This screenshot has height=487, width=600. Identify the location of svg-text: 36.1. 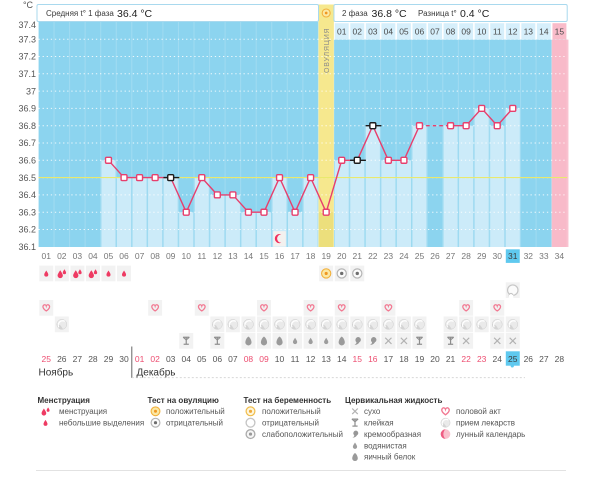
(27, 247).